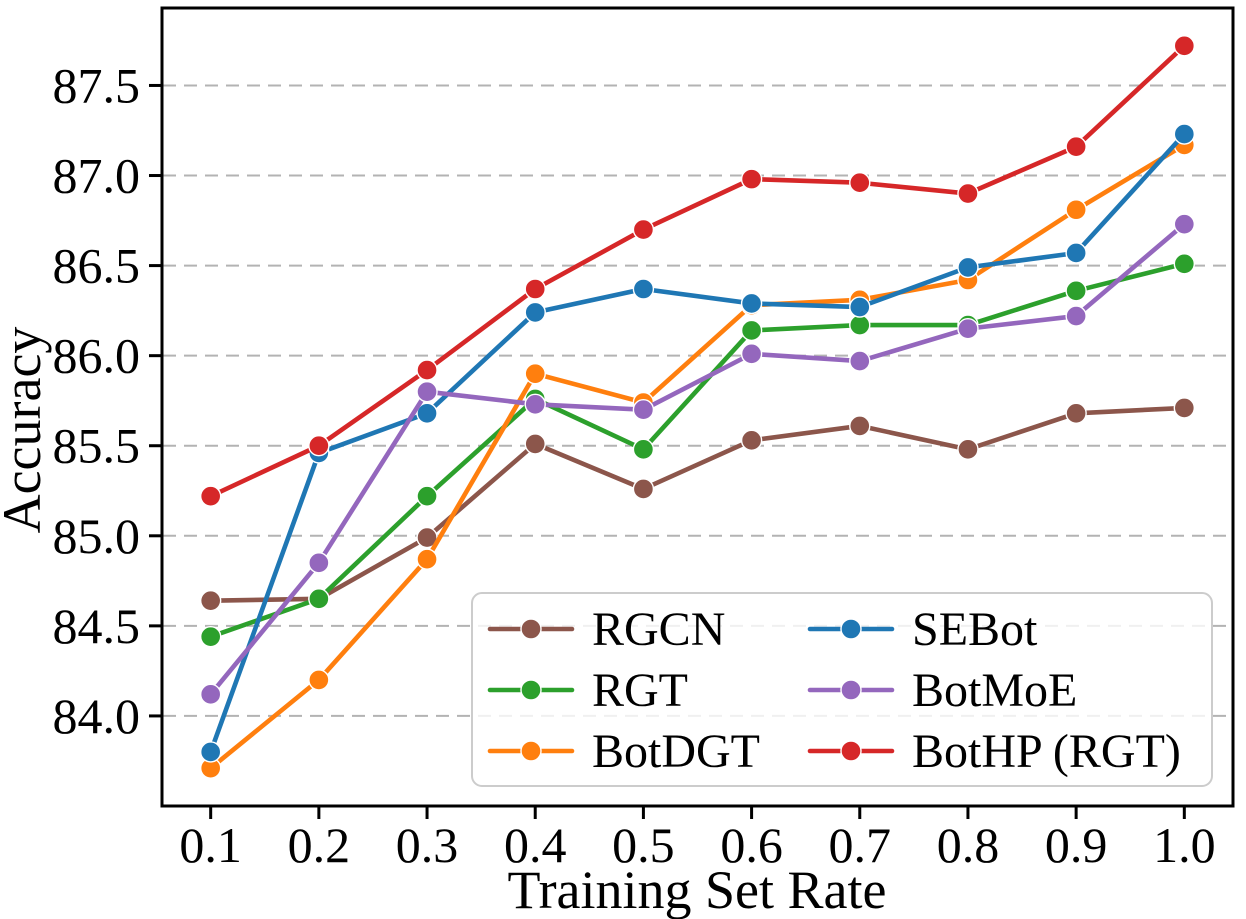  Describe the element at coordinates (97, 716) in the screenshot. I see `y-tick-label: 84.0` at that location.